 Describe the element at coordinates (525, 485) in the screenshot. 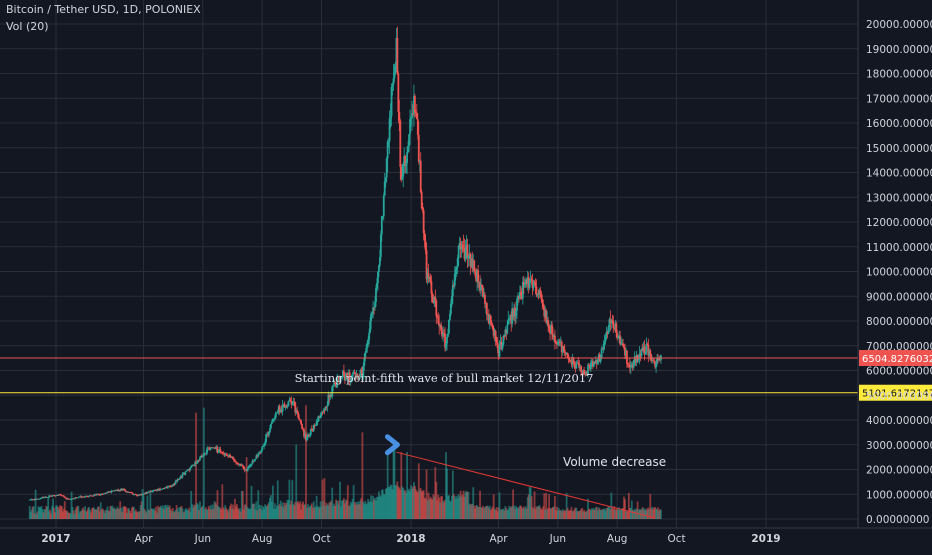

I see `volume-trendline` at that location.